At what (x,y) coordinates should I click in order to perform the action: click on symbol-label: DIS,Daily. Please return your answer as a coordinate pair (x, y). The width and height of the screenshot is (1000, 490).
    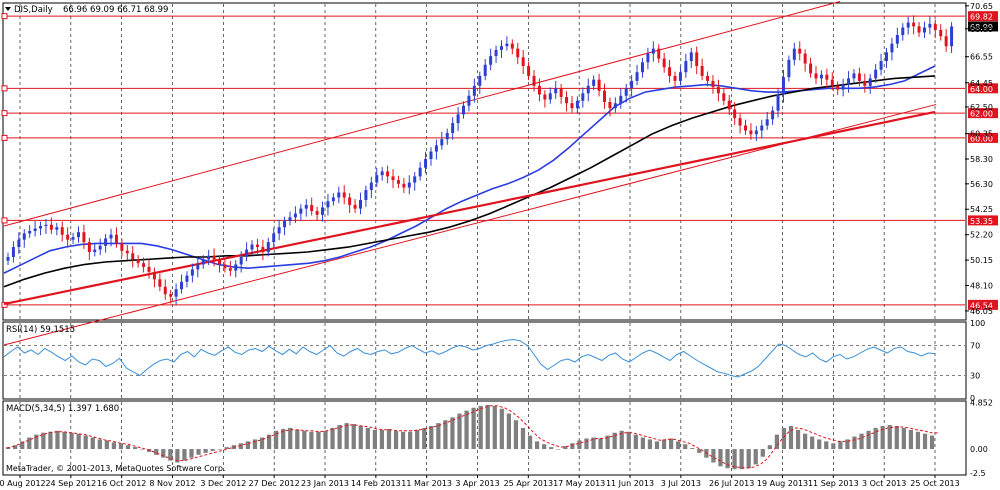
    Looking at the image, I should click on (33, 10).